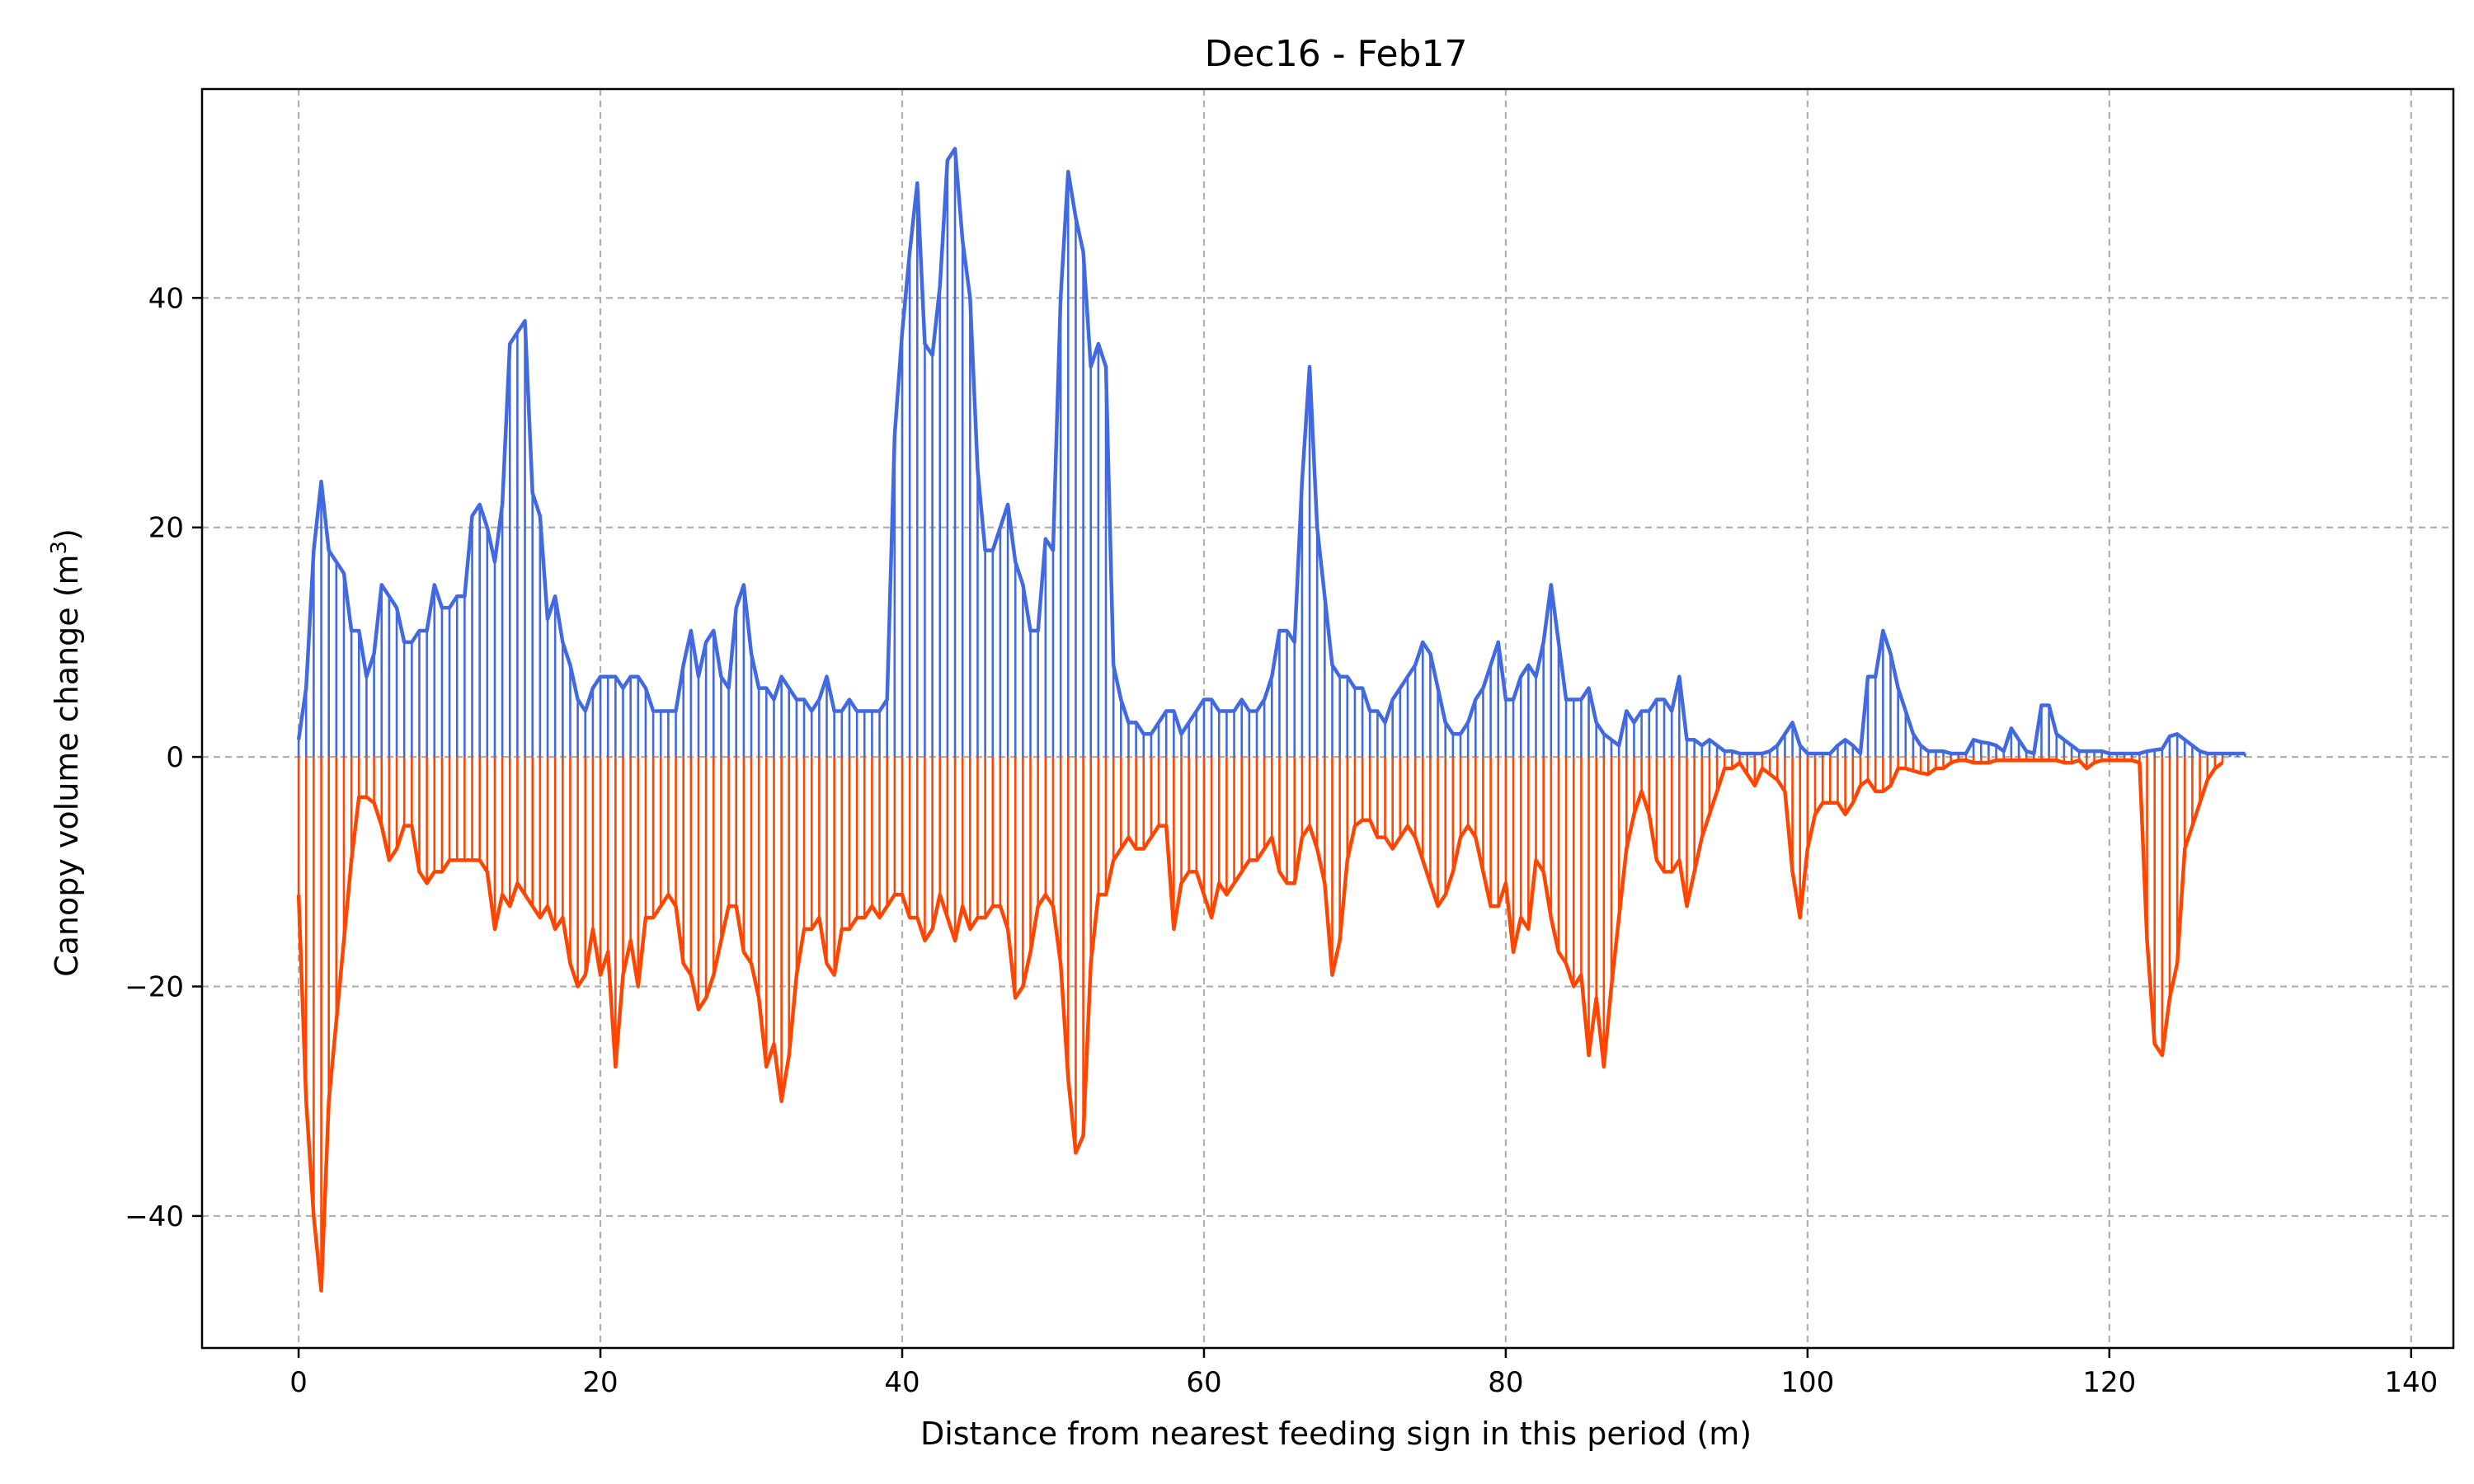 This screenshot has height=1484, width=2474. What do you see at coordinates (2109, 1382) in the screenshot?
I see `x-tick-label: 120` at bounding box center [2109, 1382].